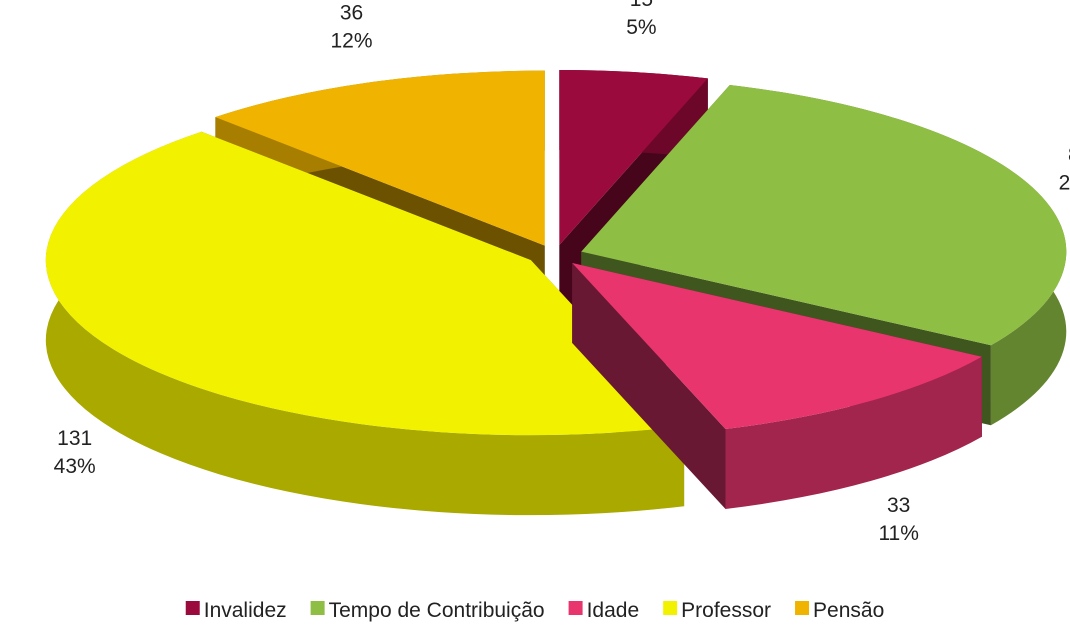  Describe the element at coordinates (75, 466) in the screenshot. I see `percent-label: 43%` at that location.